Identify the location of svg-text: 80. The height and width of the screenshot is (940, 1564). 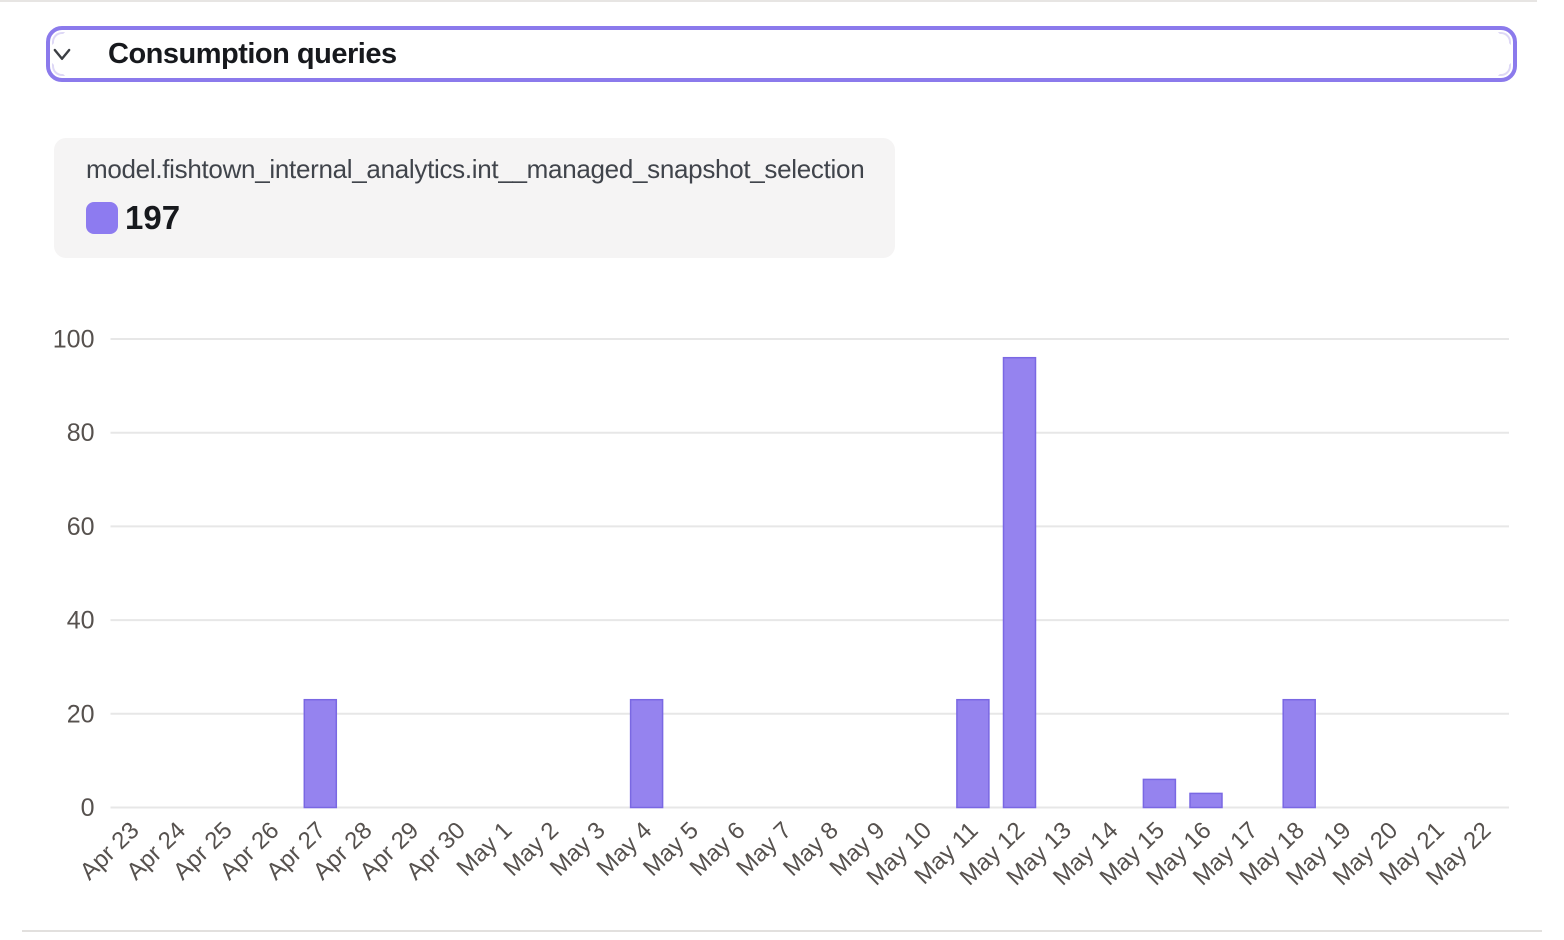
(81, 433).